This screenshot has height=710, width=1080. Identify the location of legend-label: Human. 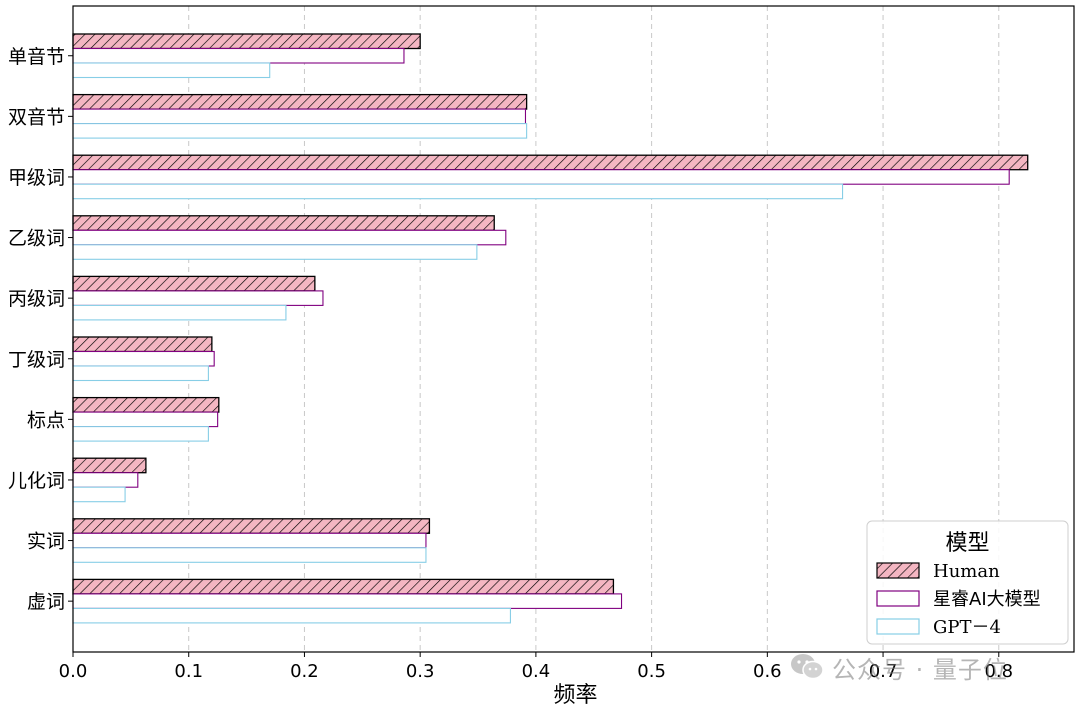
(966, 571).